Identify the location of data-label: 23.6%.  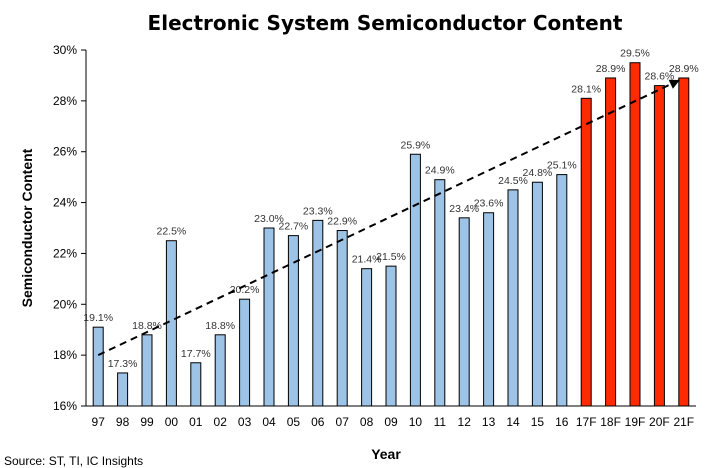
(489, 204).